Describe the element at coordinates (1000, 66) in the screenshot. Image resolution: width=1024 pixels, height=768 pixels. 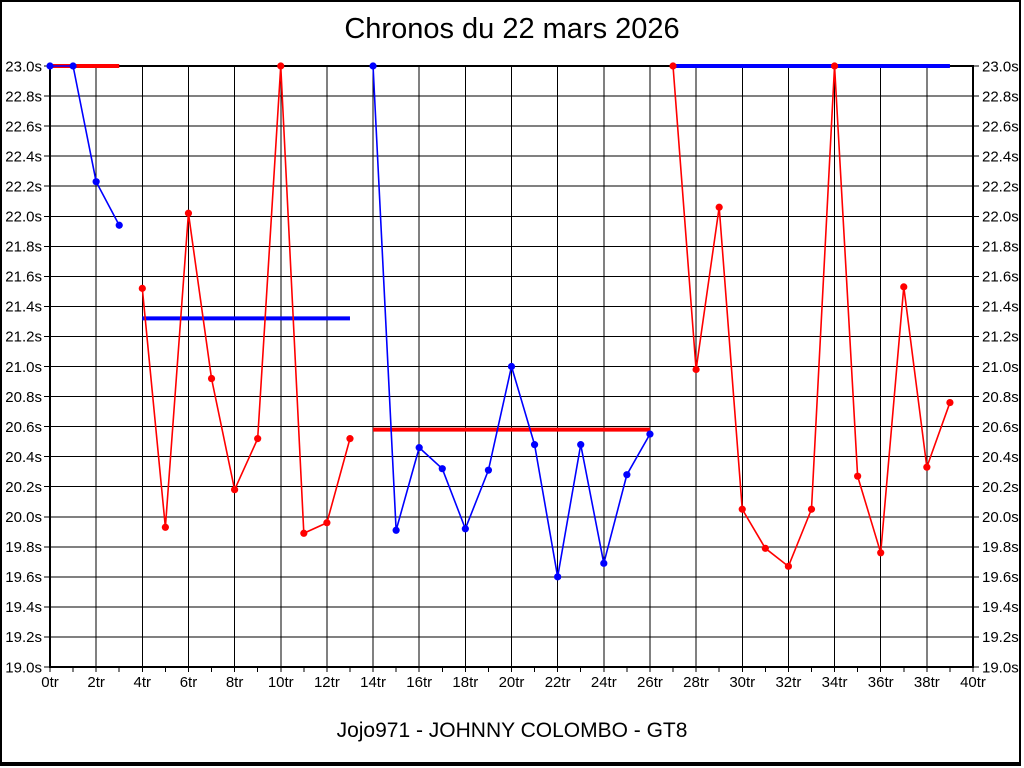
I see `y-tick-label-right: 23.0s` at that location.